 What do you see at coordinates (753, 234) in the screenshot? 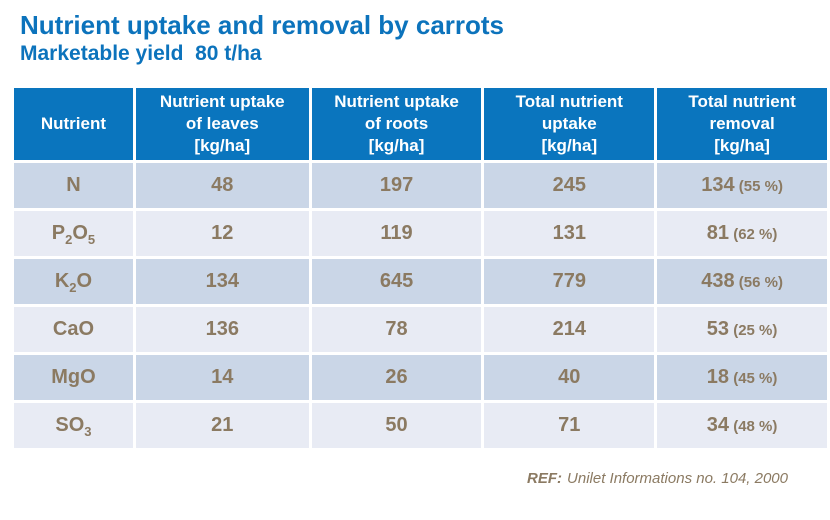
I see `removal-percent: (62 %)` at bounding box center [753, 234].